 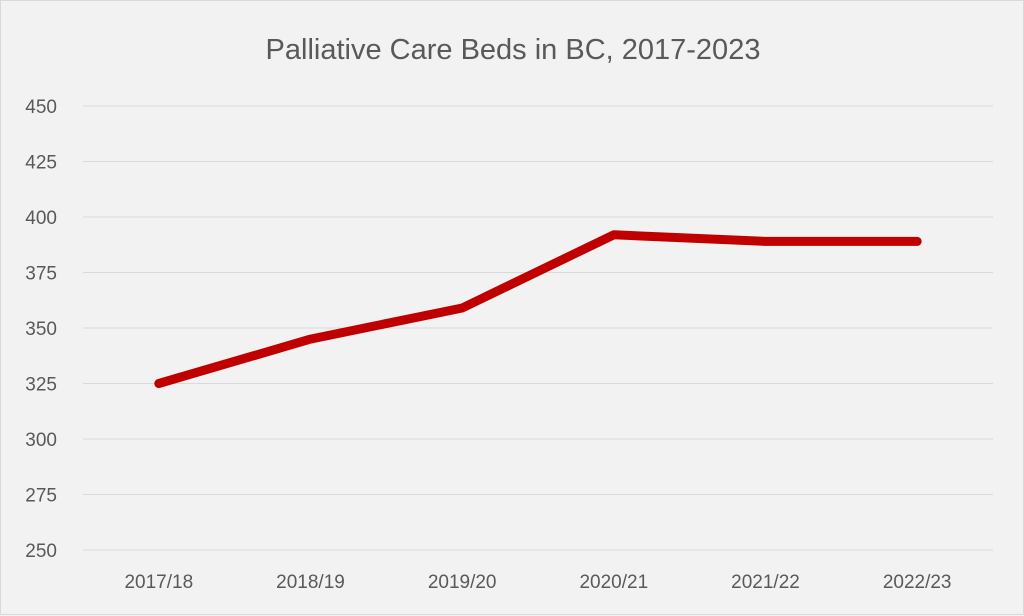 I want to click on y-tick-label: 275, so click(x=41, y=496).